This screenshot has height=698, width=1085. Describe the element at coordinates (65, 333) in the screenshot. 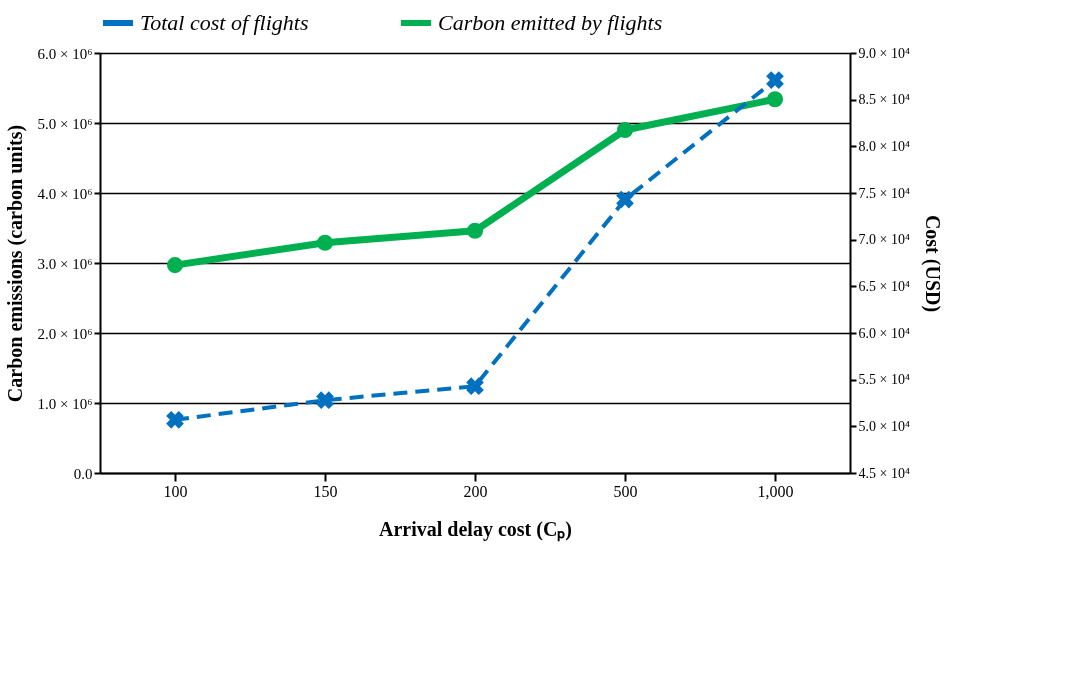

I see `y-tick-label: 2.0 × 10⁶` at that location.